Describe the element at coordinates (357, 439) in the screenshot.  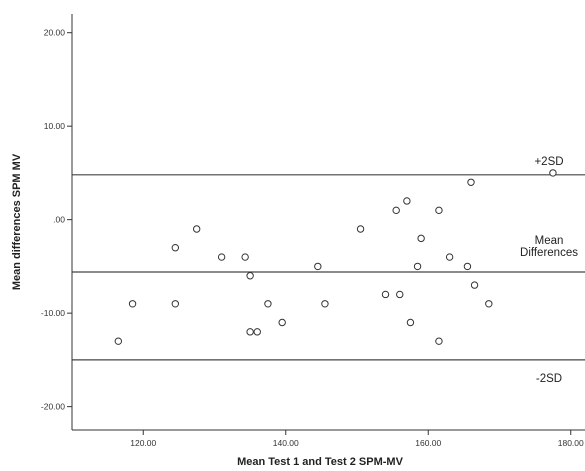
I see `x-axis-ticks: 120.00 140.00 160.00 180.00` at that location.